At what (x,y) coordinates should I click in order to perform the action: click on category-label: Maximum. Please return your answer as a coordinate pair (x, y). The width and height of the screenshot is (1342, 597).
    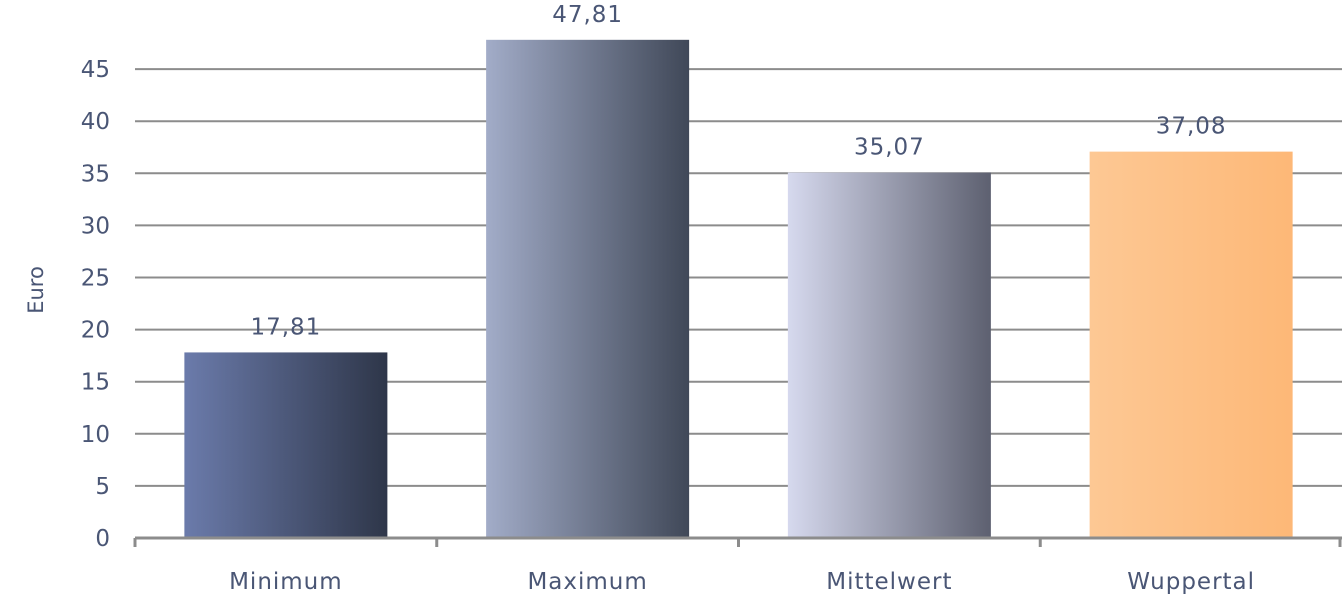
    Looking at the image, I should click on (587, 582).